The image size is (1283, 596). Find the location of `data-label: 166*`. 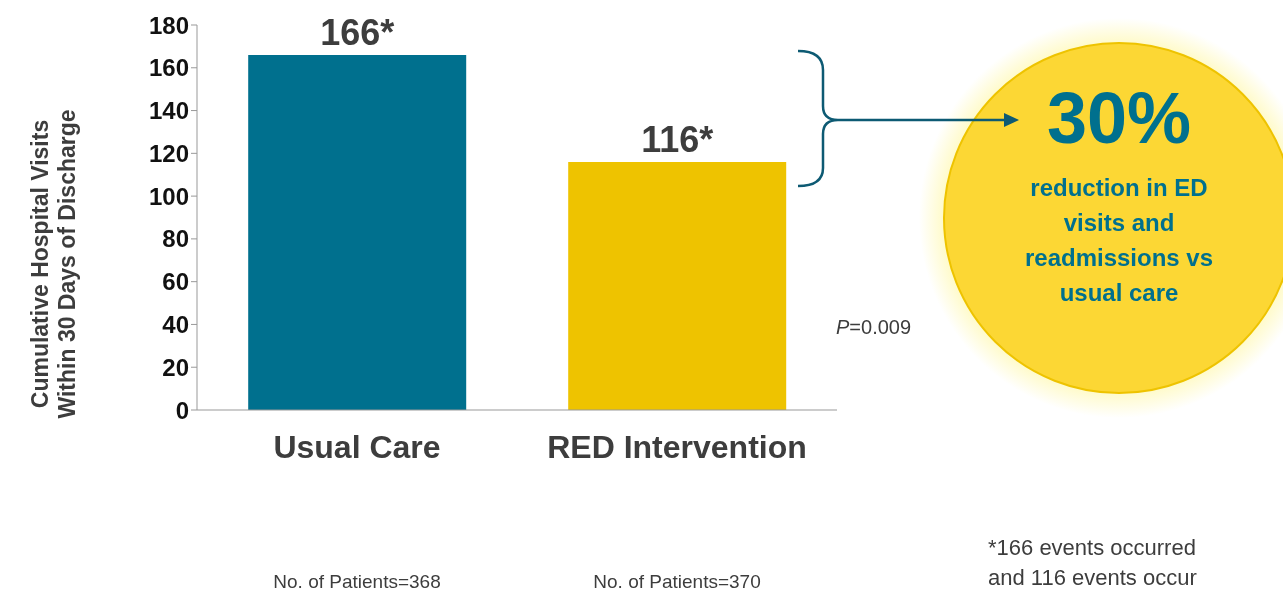

data-label: 166* is located at coordinates (357, 32).